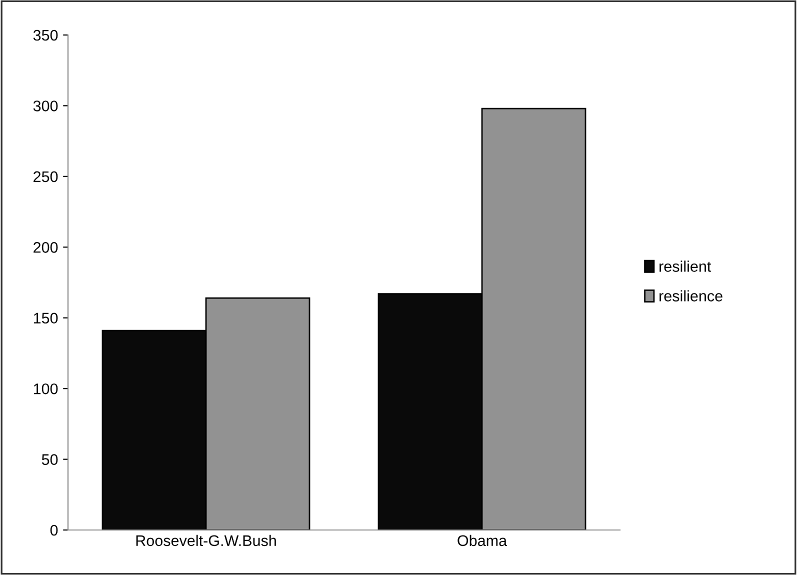  I want to click on y-tick-label: 0, so click(54, 530).